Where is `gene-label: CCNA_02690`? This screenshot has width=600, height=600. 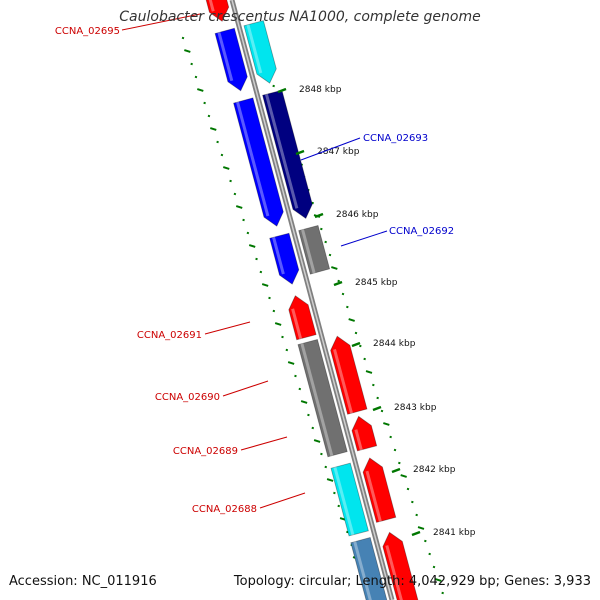 gene-label: CCNA_02690 is located at coordinates (187, 397).